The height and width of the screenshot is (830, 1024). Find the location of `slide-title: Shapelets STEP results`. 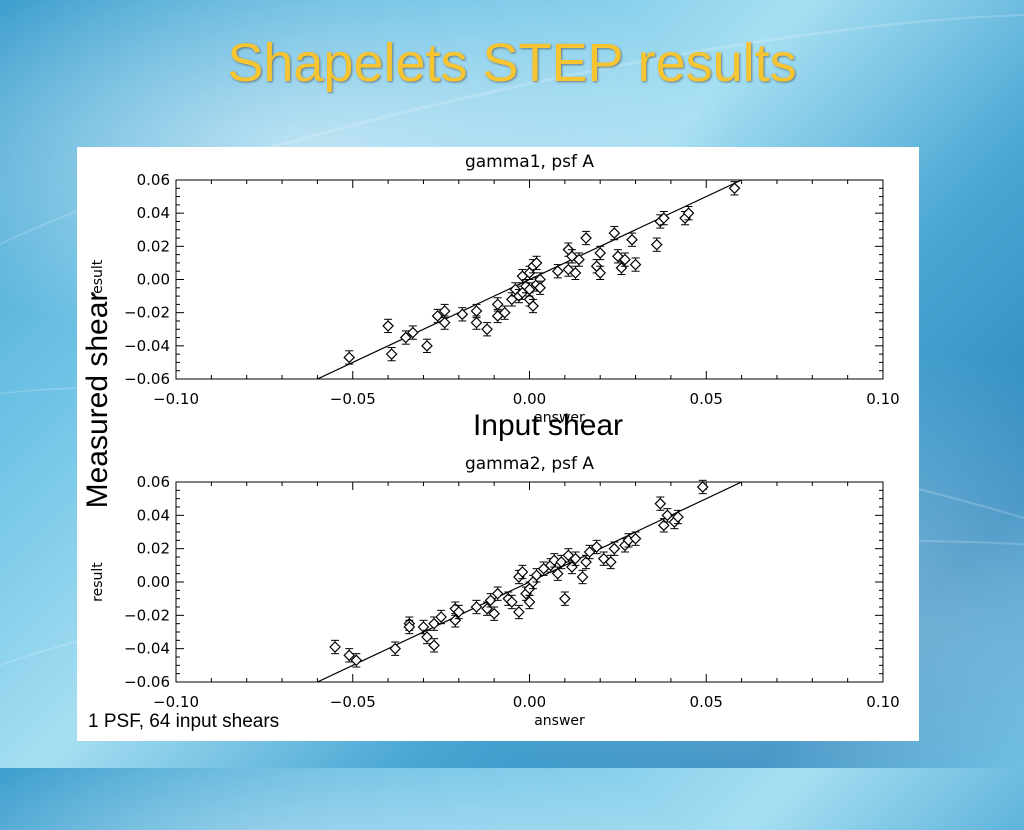

slide-title: Shapelets STEP results is located at coordinates (512, 63).